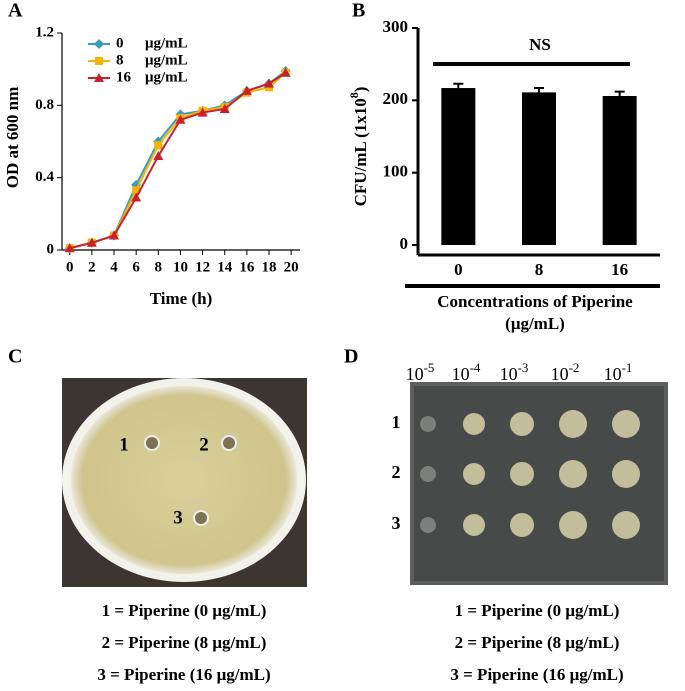 This screenshot has width=685, height=691. Describe the element at coordinates (178, 517) in the screenshot. I see `well-label: 3` at that location.